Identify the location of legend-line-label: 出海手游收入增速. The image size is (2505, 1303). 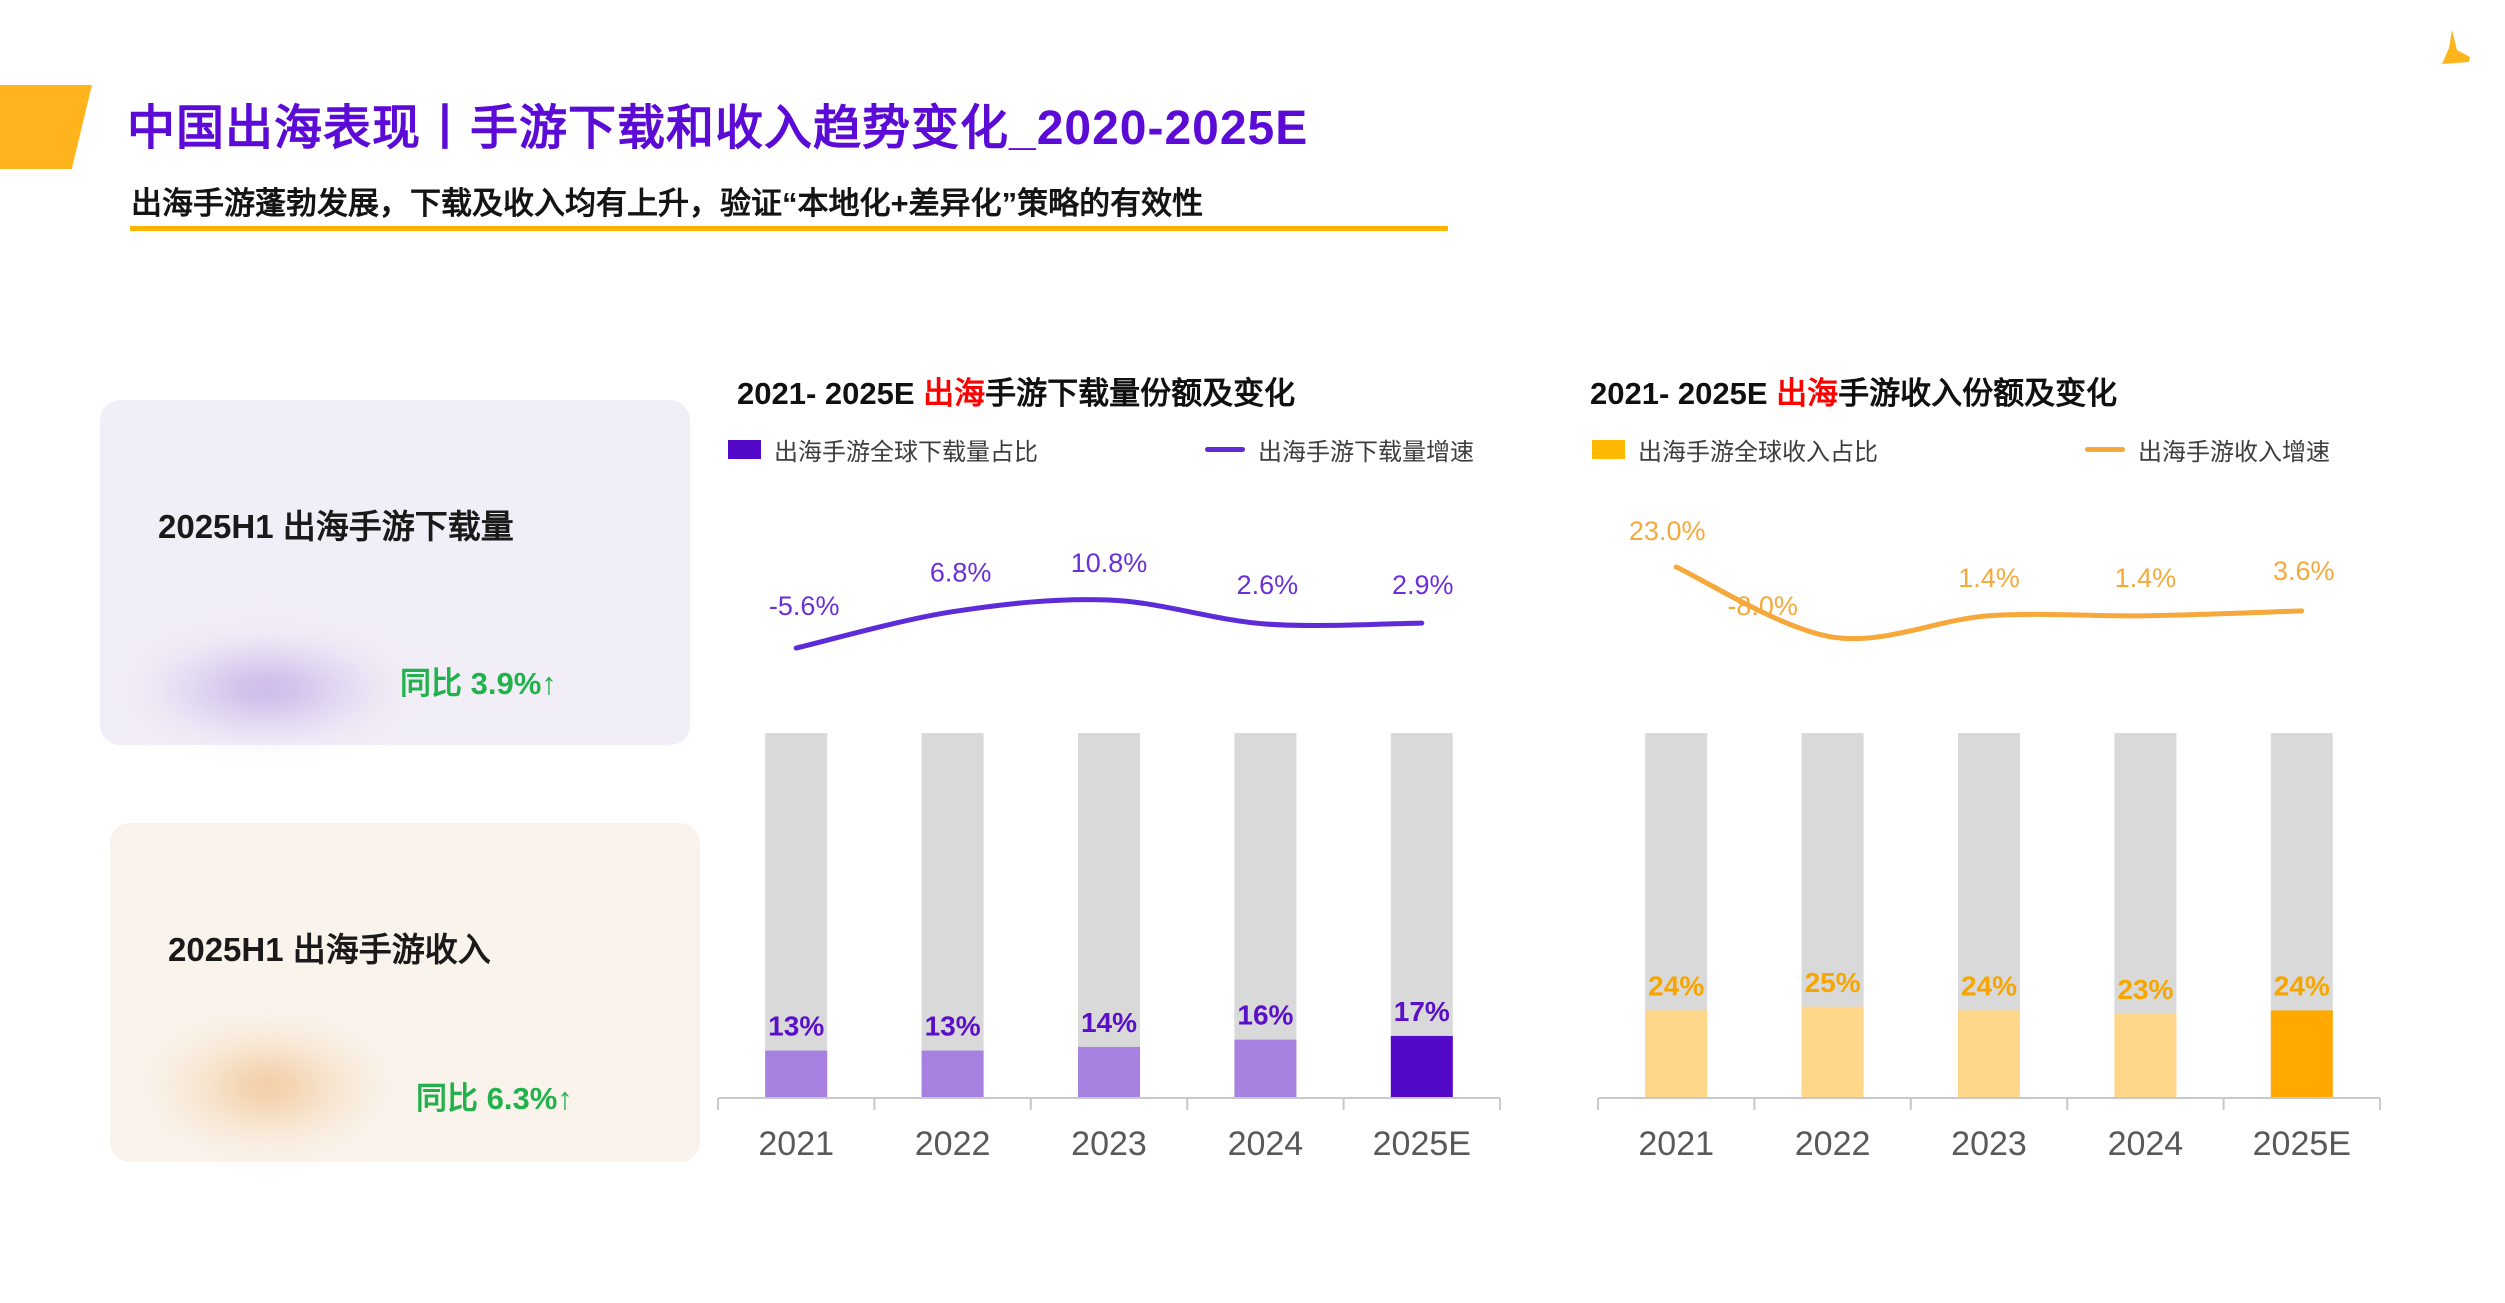
(2234, 452).